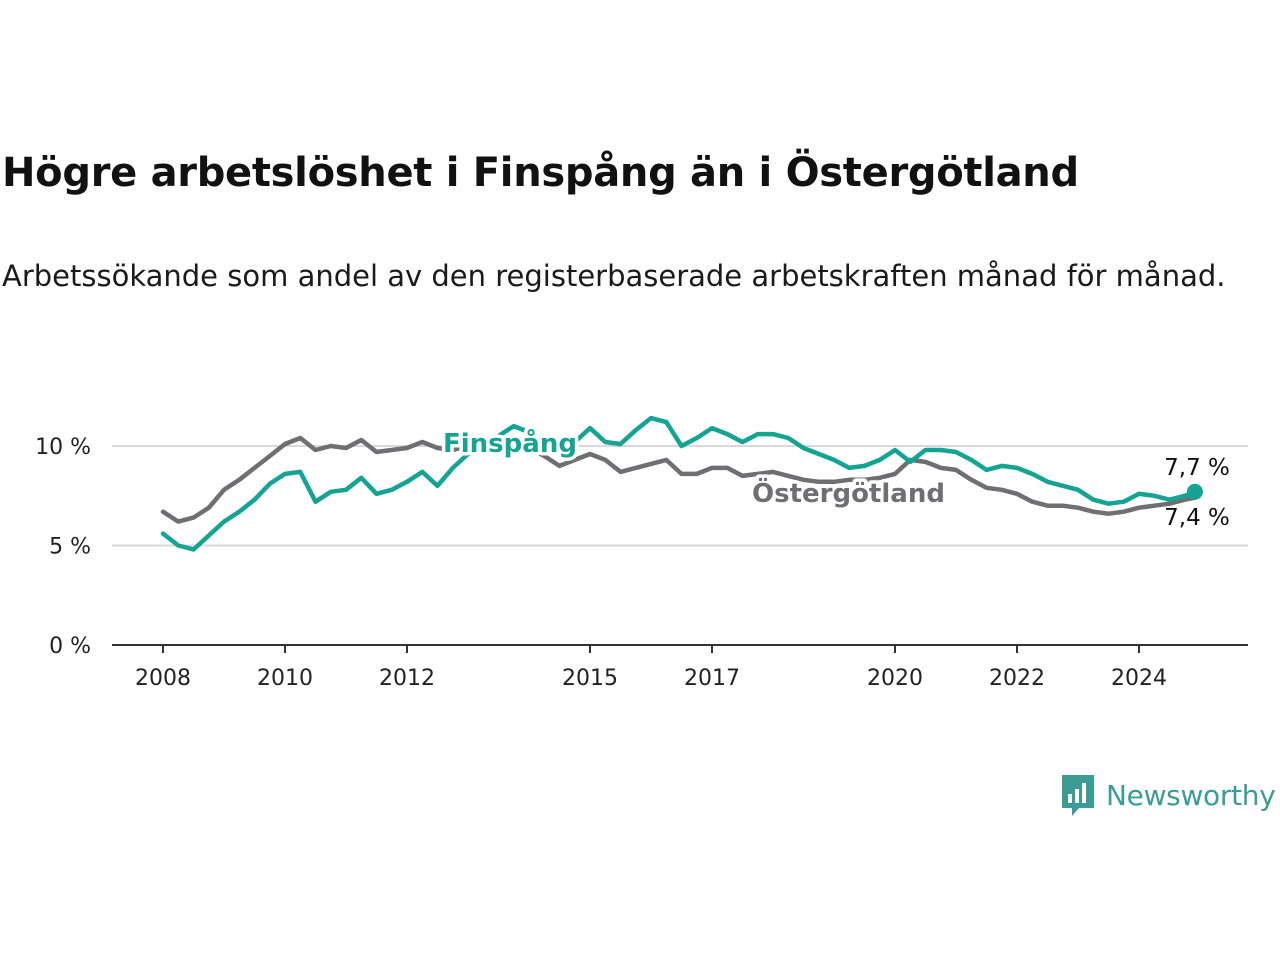  Describe the element at coordinates (1197, 518) in the screenshot. I see `end-label-ostergotland: 7,4 %` at that location.